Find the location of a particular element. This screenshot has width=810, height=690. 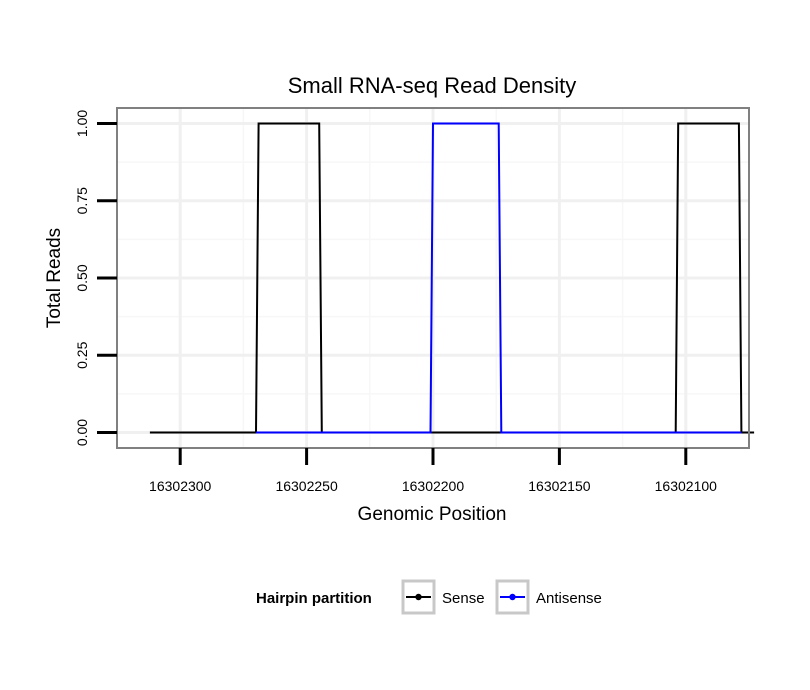

legend: Hairpin partition Sense Antisense is located at coordinates (429, 597).